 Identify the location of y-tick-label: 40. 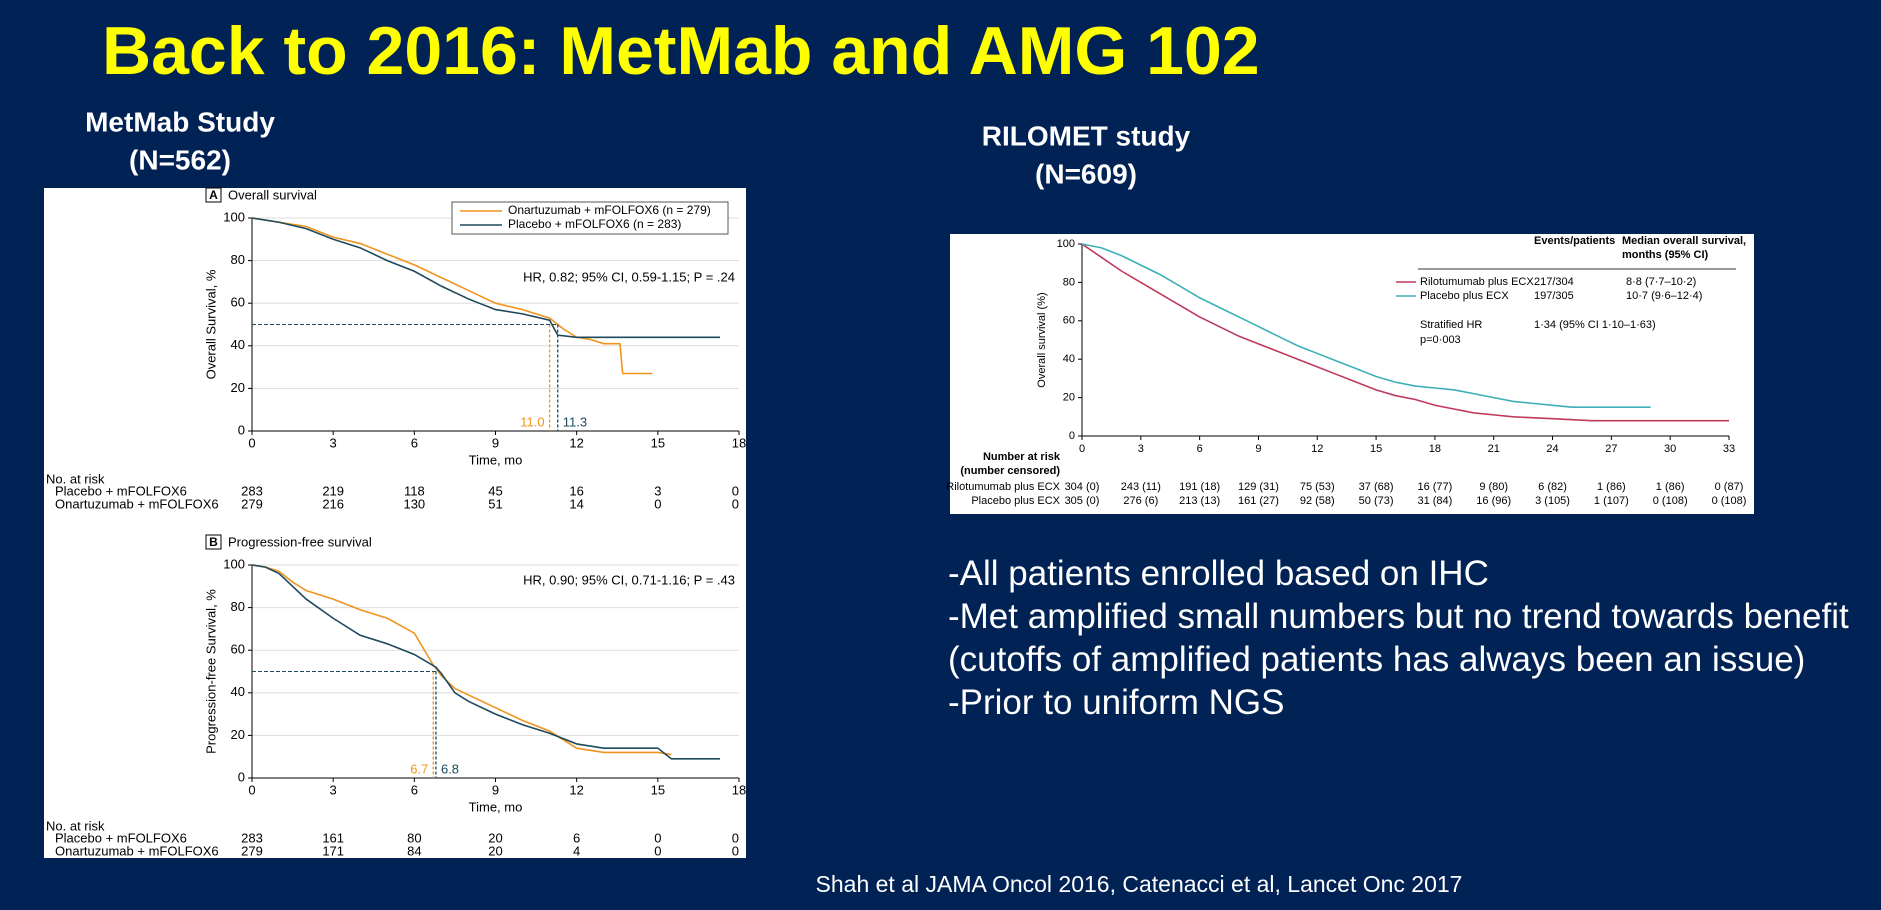
(238, 691).